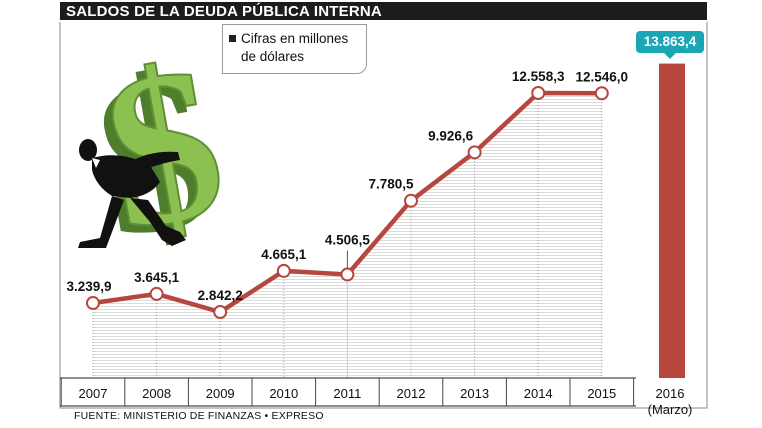 This screenshot has width=762, height=428. Describe the element at coordinates (347, 393) in the screenshot. I see `x-label-2011: 2011` at that location.